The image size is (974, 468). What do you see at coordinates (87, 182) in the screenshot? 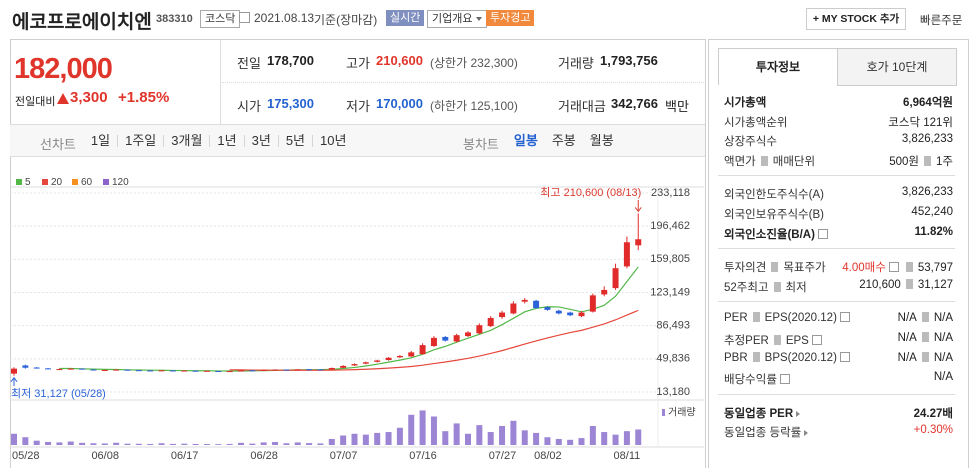
I see `legend-label: 60` at bounding box center [87, 182].